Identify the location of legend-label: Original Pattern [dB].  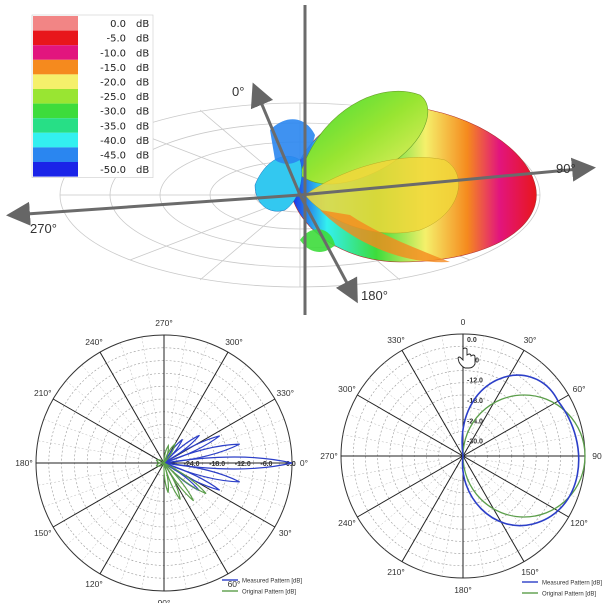
(269, 593).